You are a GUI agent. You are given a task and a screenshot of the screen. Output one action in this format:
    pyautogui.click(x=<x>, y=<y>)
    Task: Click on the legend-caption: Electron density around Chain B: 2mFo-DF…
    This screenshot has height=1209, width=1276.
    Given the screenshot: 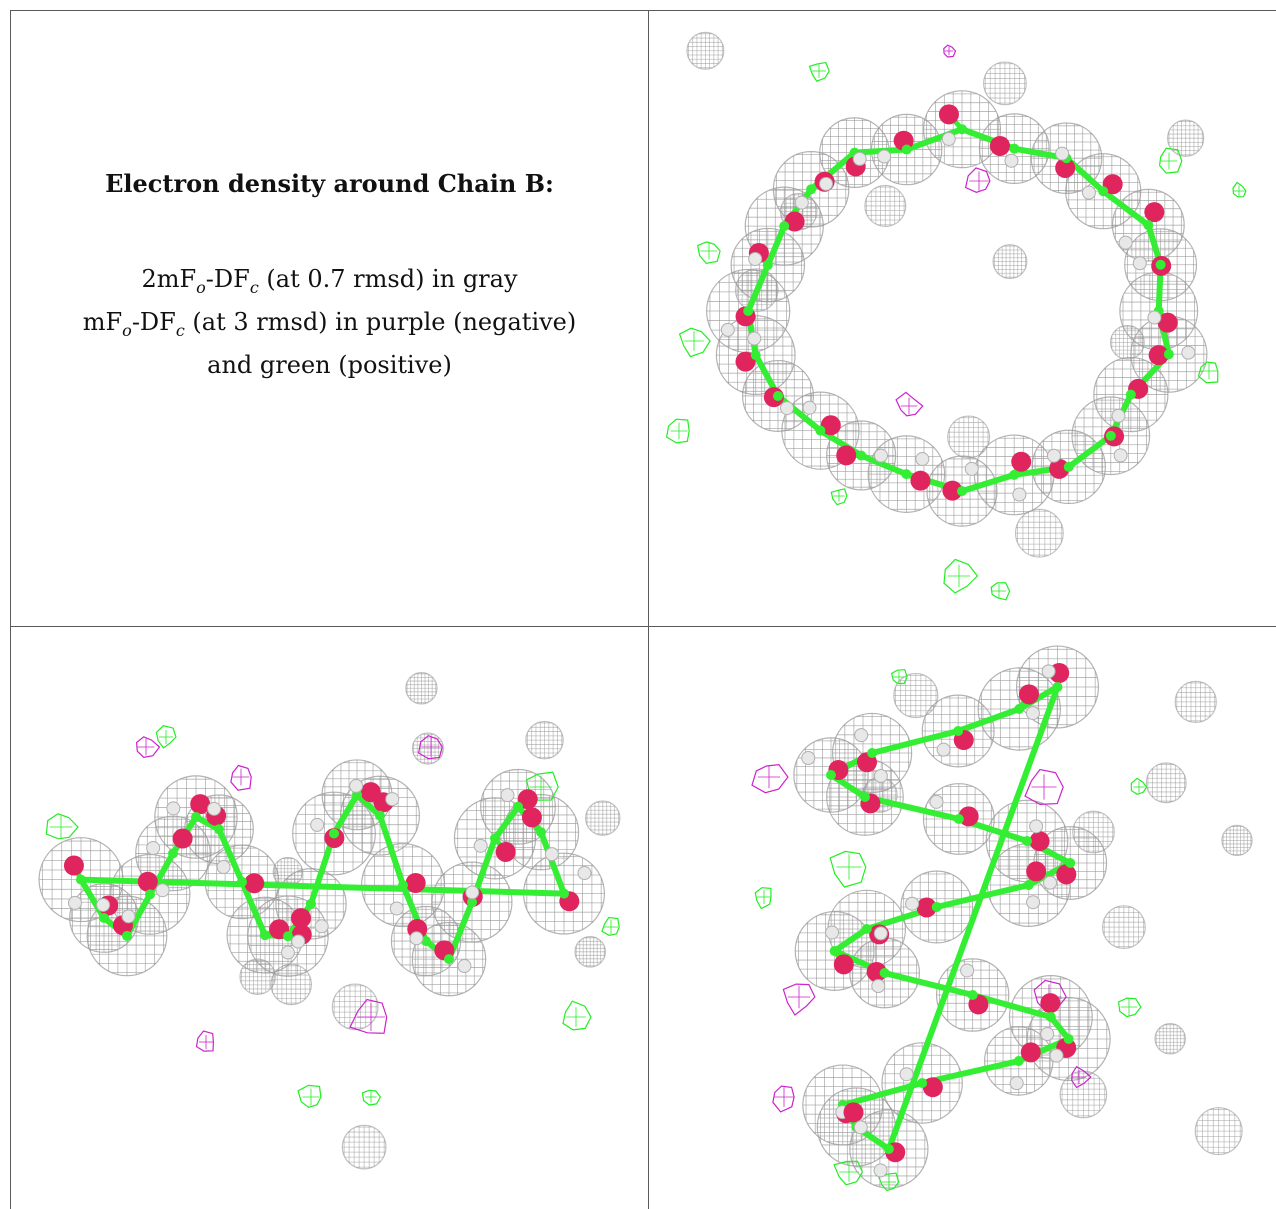 What is the action you would take?
    pyautogui.click(x=329, y=275)
    